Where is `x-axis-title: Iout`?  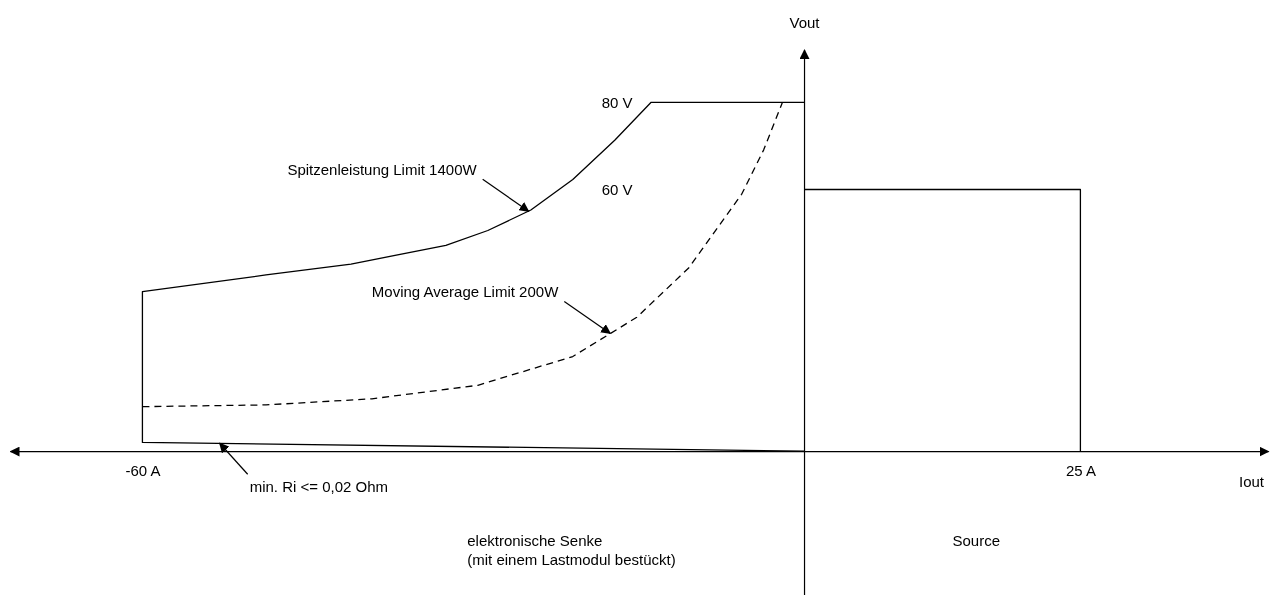
x-axis-title: Iout is located at coordinates (1251, 482).